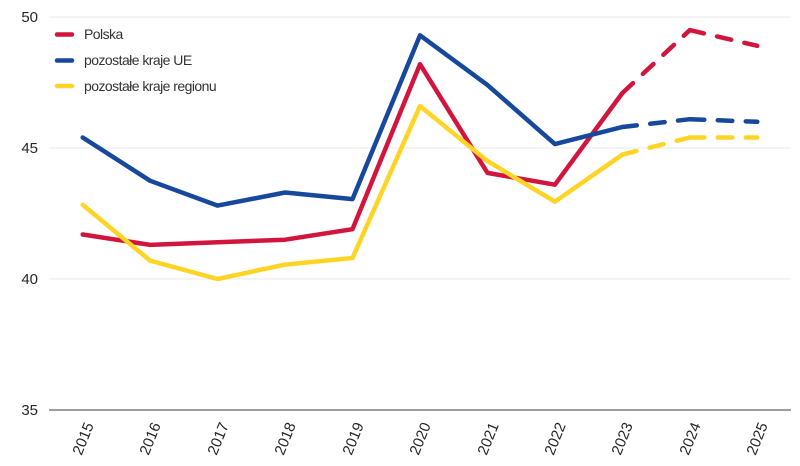  Describe the element at coordinates (138, 60) in the screenshot. I see `svg-text: pozostałe kraje UE` at that location.